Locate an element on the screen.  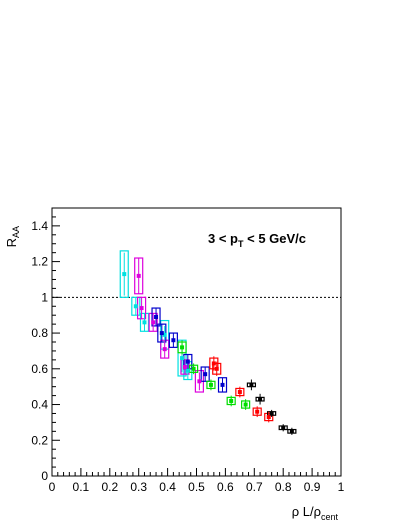
x-tick-label: 0.8 is located at coordinates (283, 487).